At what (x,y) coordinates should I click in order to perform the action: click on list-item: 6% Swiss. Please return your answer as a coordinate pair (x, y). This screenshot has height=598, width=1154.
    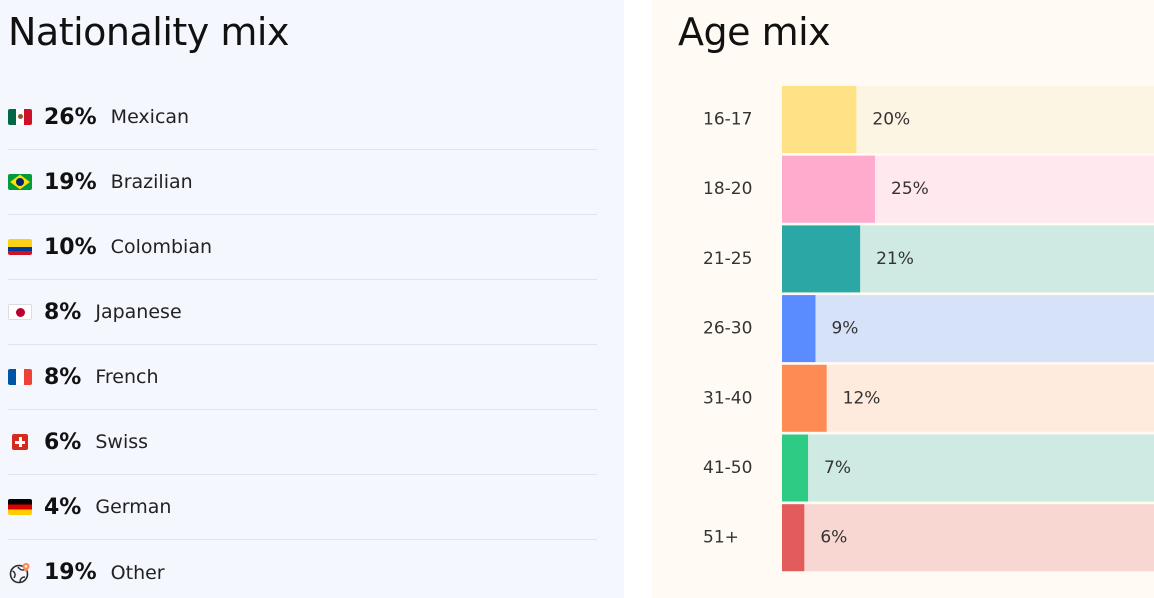
    Looking at the image, I should click on (302, 442).